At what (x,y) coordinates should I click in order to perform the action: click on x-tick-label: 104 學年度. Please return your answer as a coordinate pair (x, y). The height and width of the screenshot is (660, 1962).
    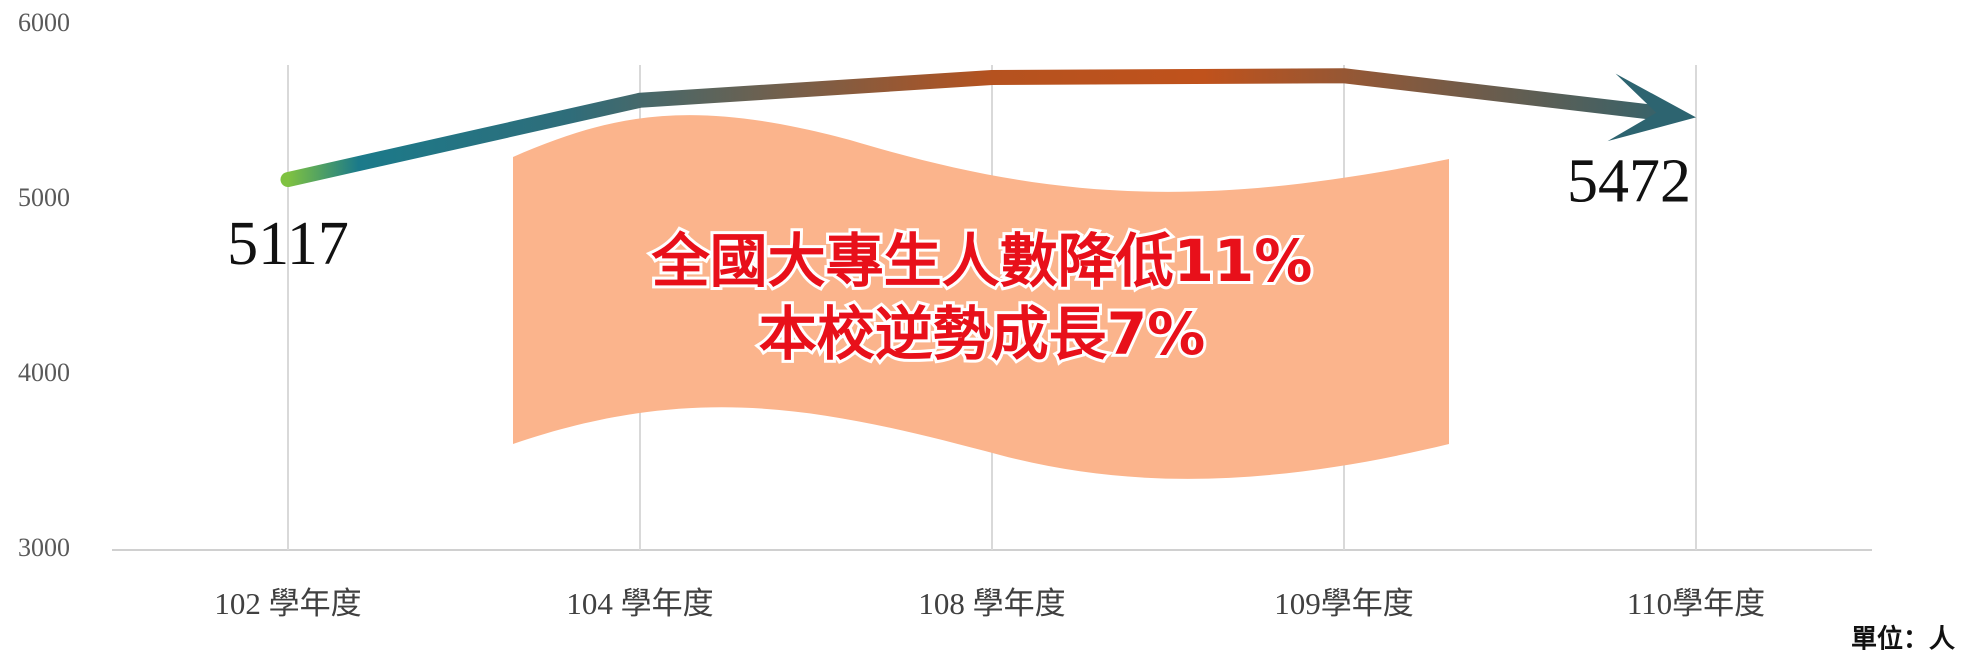
    Looking at the image, I should click on (639, 603).